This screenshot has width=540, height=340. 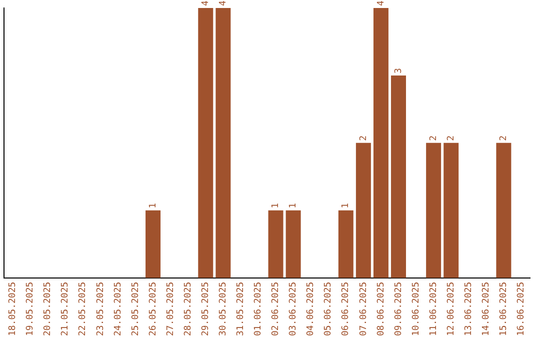 I want to click on x-tick-label: 16.06.2025, so click(x=521, y=309).